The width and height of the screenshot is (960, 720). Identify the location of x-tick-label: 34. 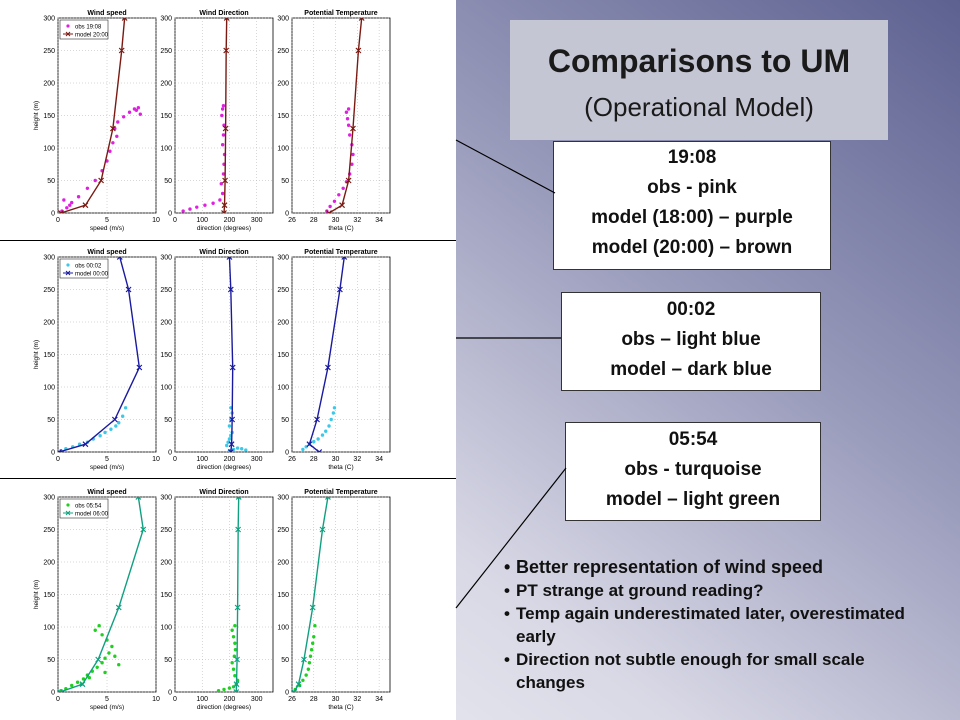
(379, 220).